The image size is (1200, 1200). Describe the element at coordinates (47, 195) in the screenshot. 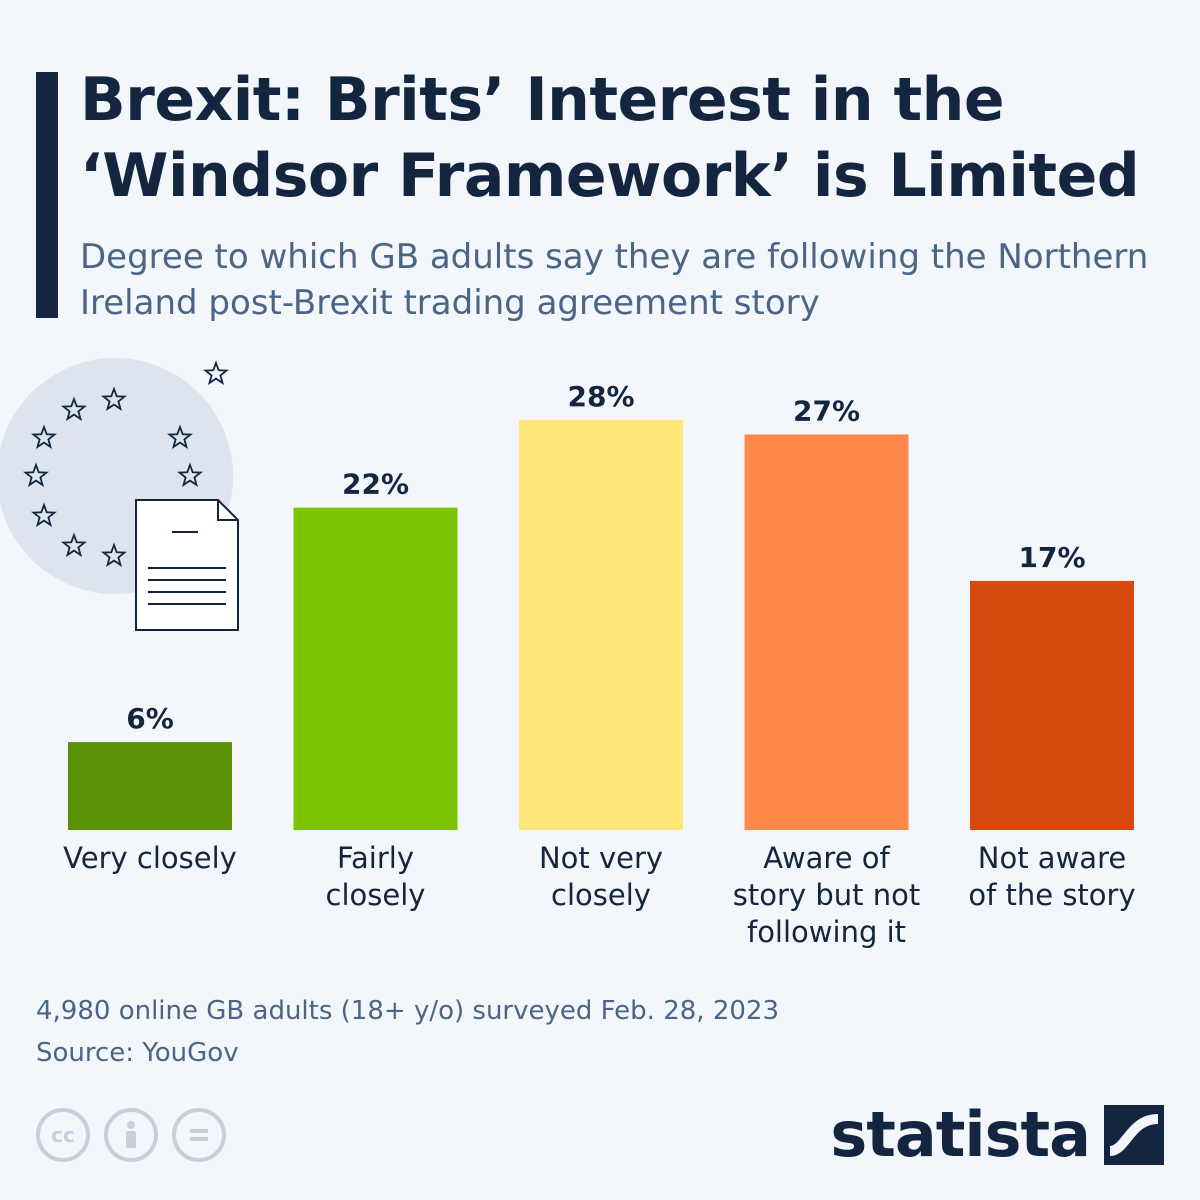

I see `accent-bar` at that location.